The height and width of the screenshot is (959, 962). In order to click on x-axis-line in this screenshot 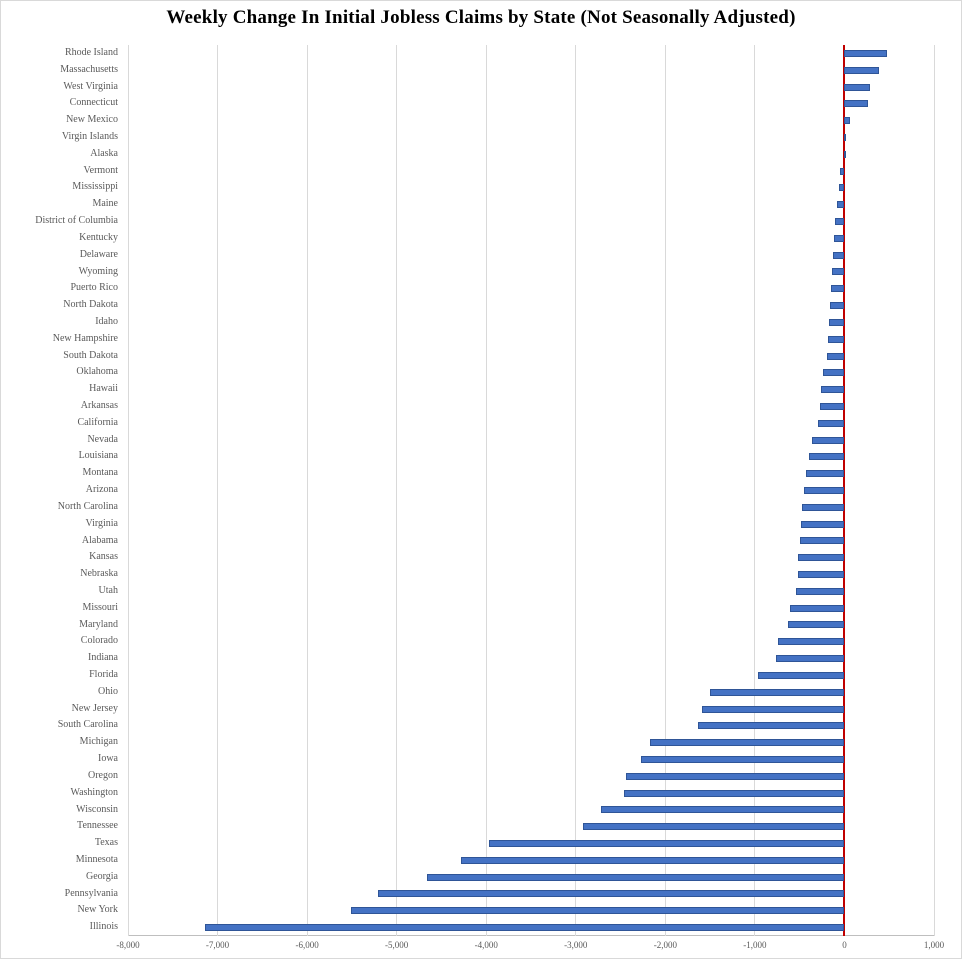, I will do `click(531, 935)`.